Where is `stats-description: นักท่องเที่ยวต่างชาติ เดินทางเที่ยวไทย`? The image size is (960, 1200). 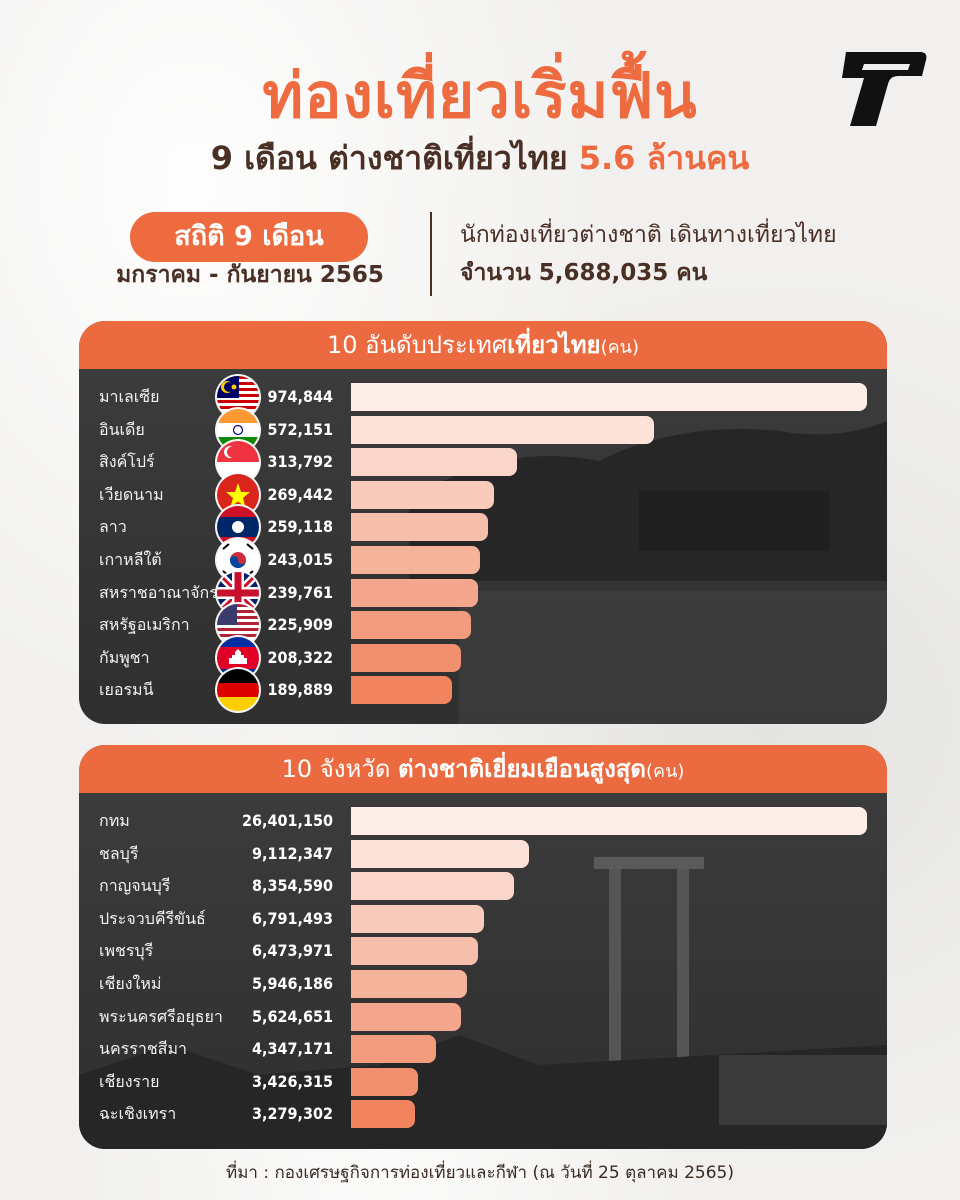
stats-description: นักท่องเที่ยวต่างชาติ เดินทางเที่ยวไทย is located at coordinates (648, 235).